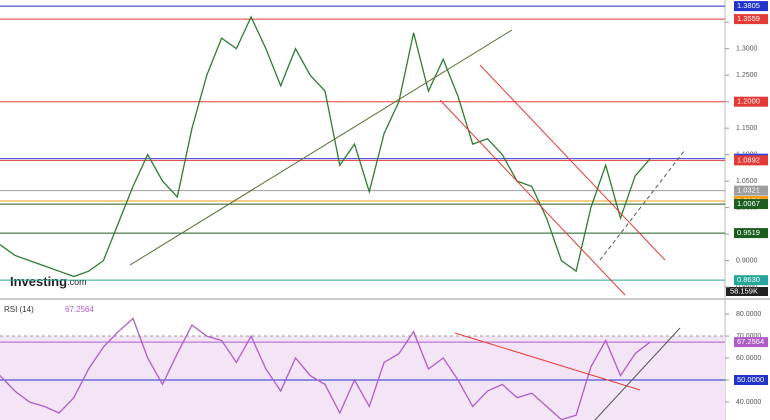 The width and height of the screenshot is (770, 420). I want to click on level-label: 1.0892, so click(748, 159).